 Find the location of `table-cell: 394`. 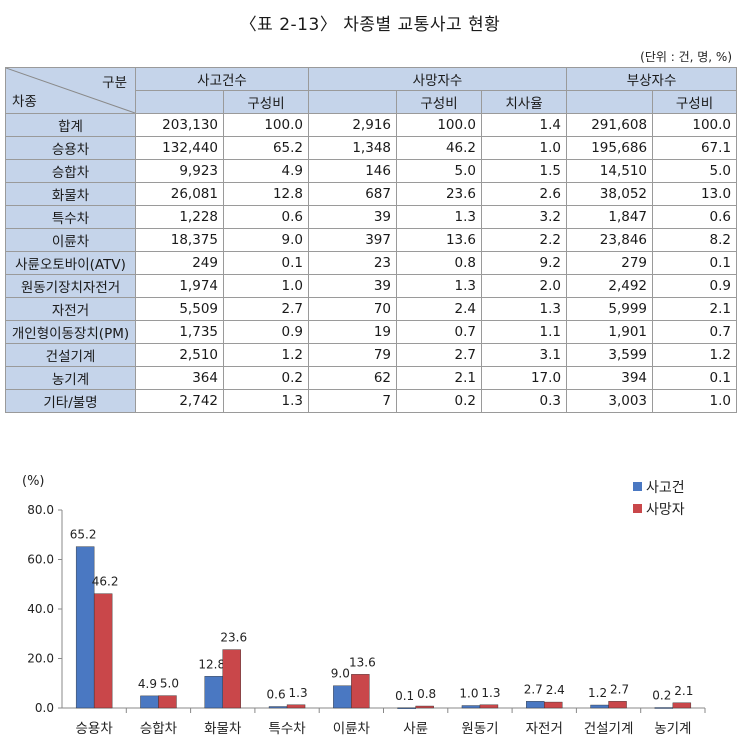

table-cell: 394 is located at coordinates (610, 378).